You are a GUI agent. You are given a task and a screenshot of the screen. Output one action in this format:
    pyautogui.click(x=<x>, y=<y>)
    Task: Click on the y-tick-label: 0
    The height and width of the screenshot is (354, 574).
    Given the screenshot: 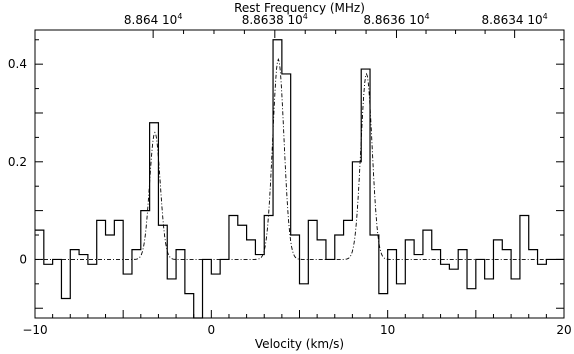 What is the action you would take?
    pyautogui.click(x=23, y=259)
    